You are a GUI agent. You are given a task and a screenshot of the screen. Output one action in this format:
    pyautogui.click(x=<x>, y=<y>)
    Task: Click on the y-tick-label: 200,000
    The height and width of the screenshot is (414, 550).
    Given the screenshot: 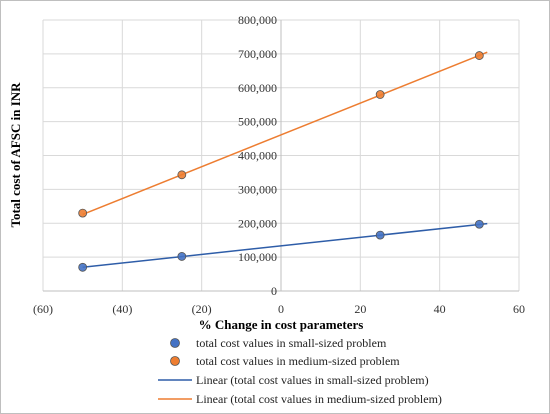 What is the action you would take?
    pyautogui.click(x=257, y=223)
    